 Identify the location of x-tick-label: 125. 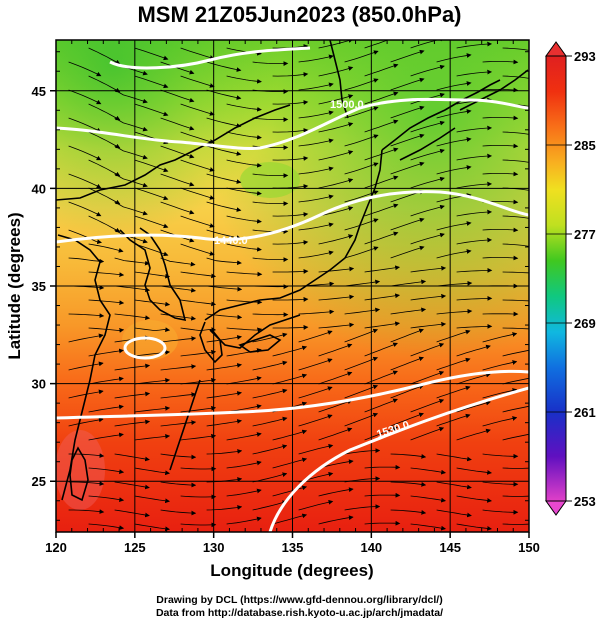
(135, 547).